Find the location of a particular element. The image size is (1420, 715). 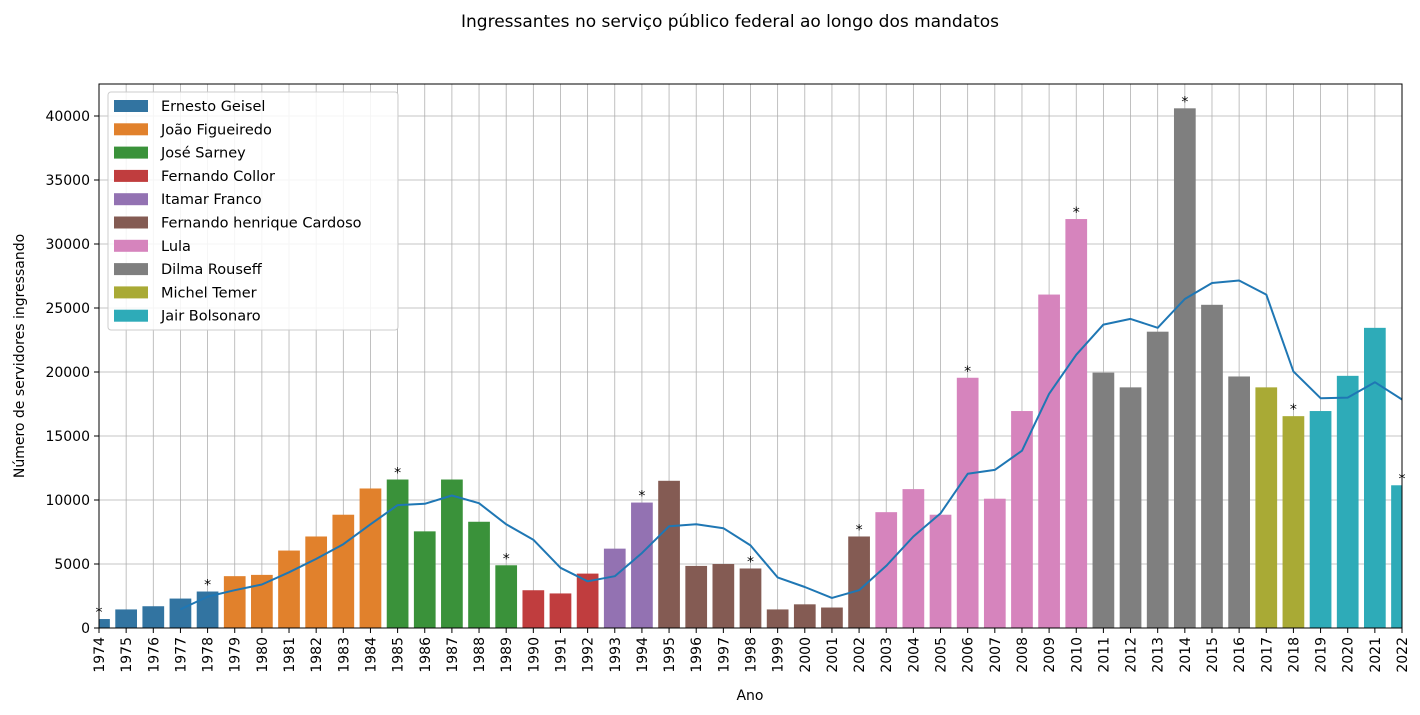

x-tick-label: 1995 is located at coordinates (670, 655).